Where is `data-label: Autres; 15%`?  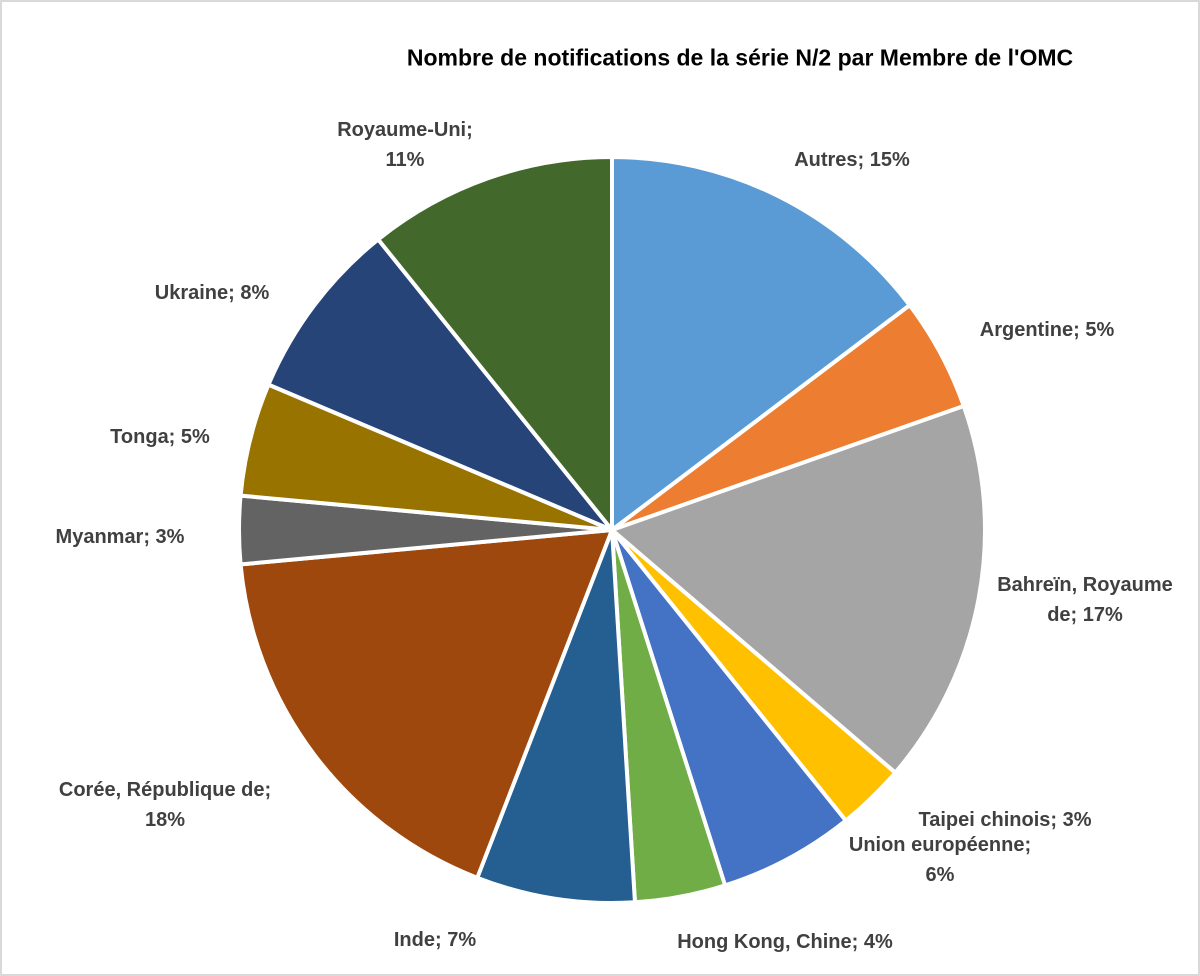
data-label: Autres; 15% is located at coordinates (852, 160).